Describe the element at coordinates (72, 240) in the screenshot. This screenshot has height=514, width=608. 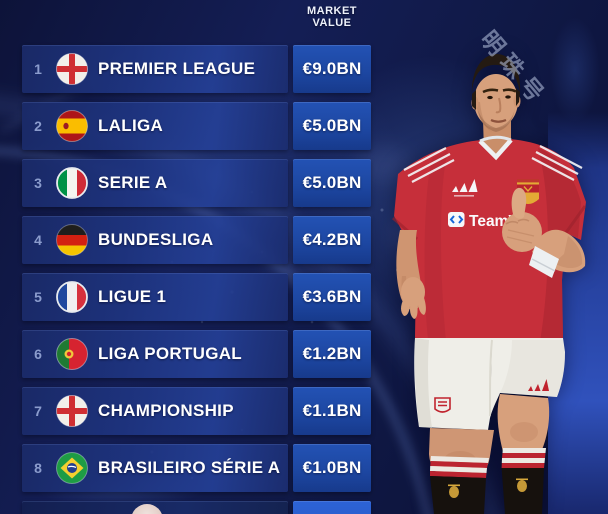
I see `flag-germany-icon` at that location.